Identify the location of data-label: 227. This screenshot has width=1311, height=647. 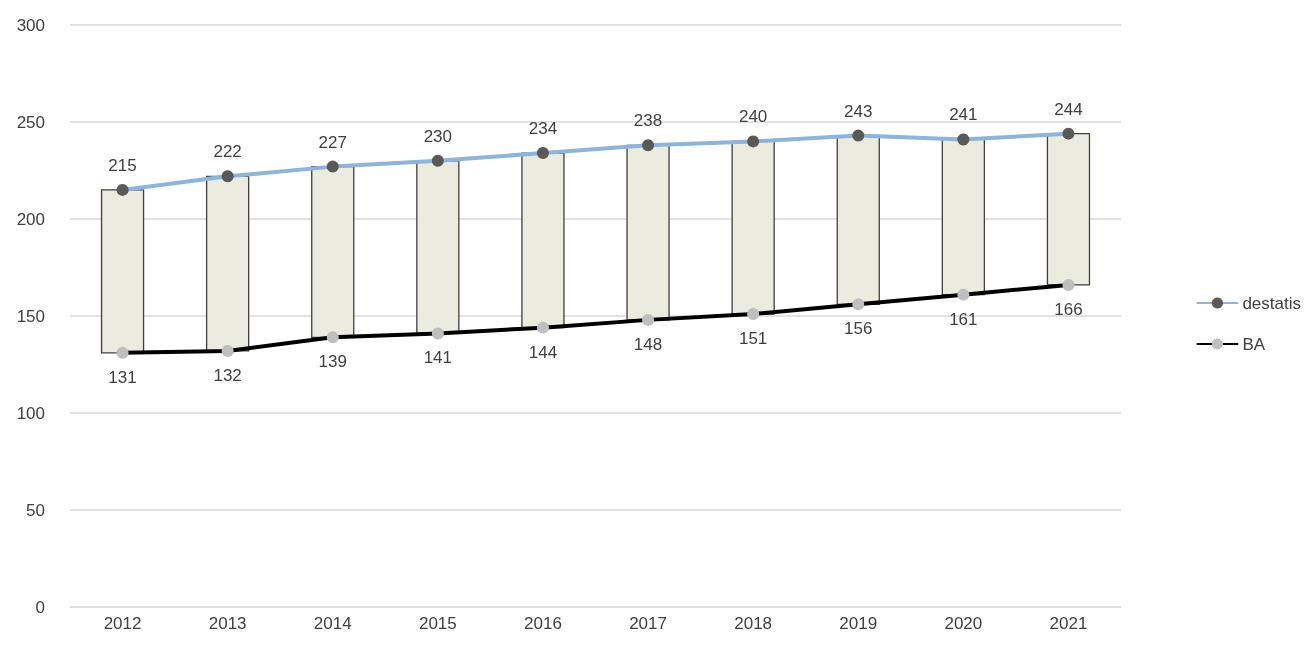
(332, 142).